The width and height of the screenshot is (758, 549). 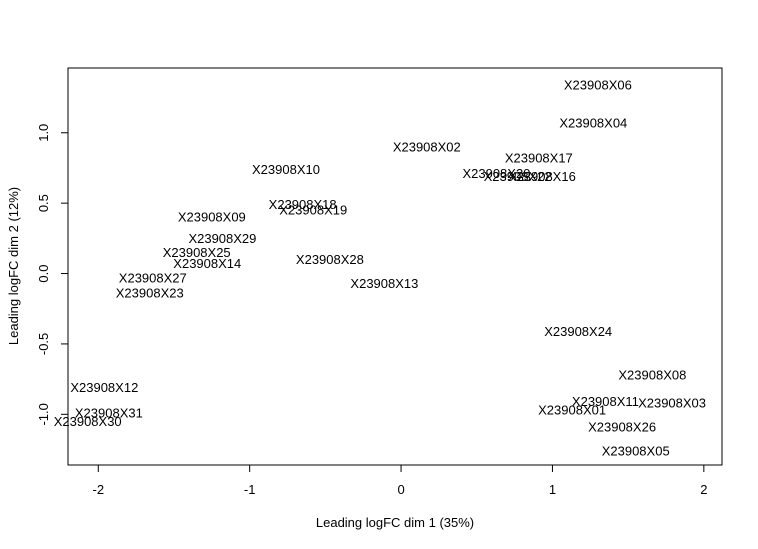 What do you see at coordinates (400, 489) in the screenshot?
I see `x-tick-label: 0` at bounding box center [400, 489].